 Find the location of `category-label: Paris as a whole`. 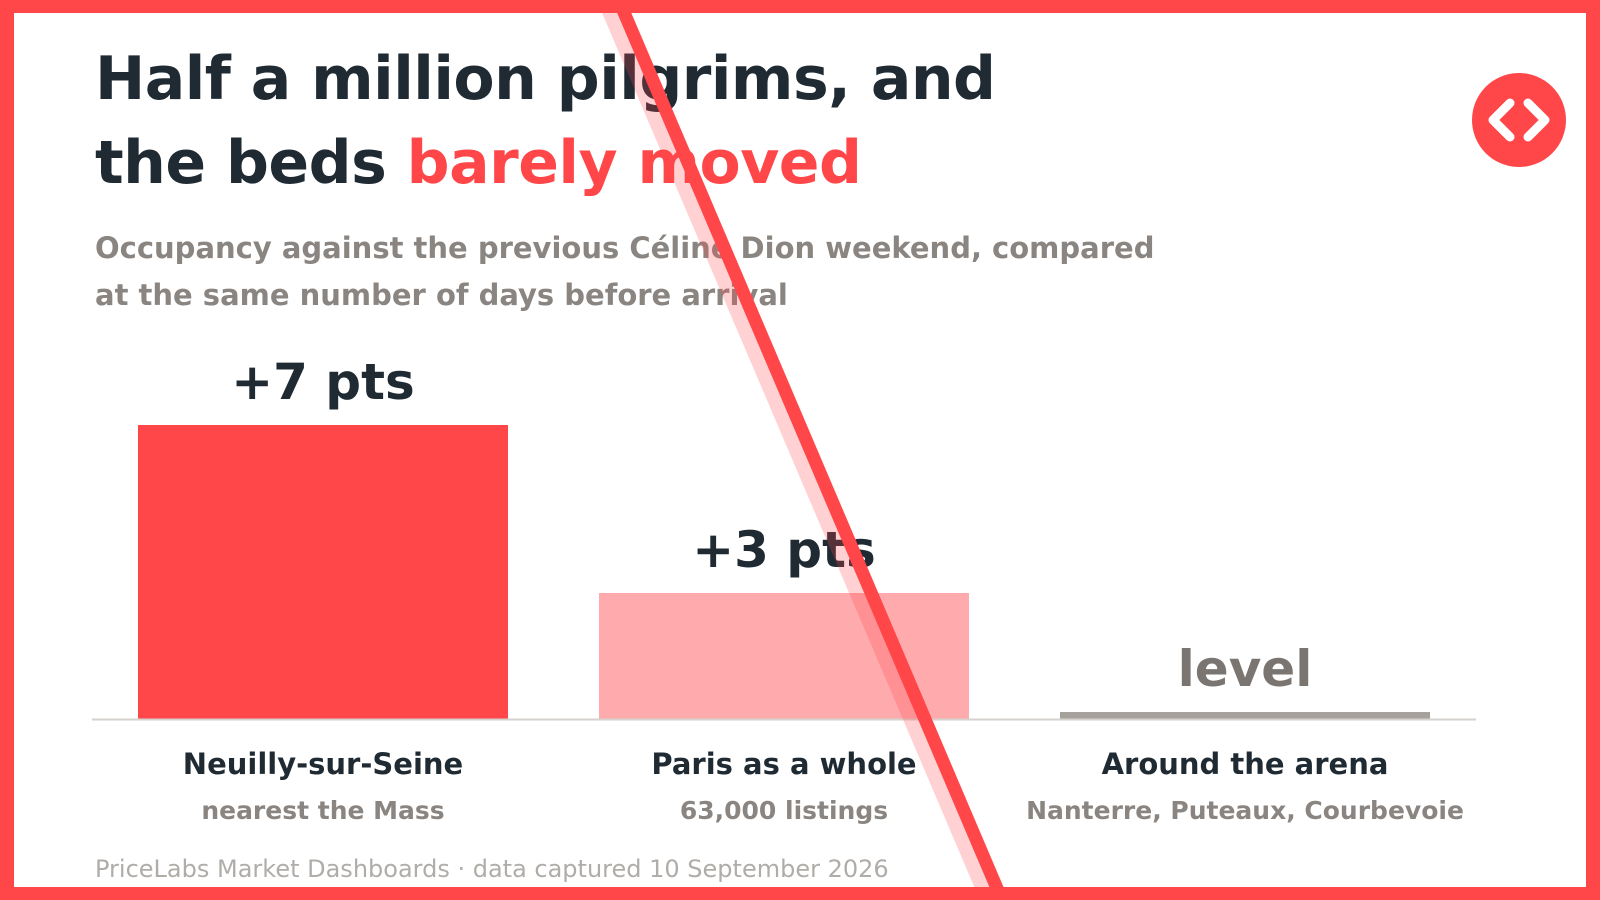

category-label: Paris as a whole is located at coordinates (783, 764).